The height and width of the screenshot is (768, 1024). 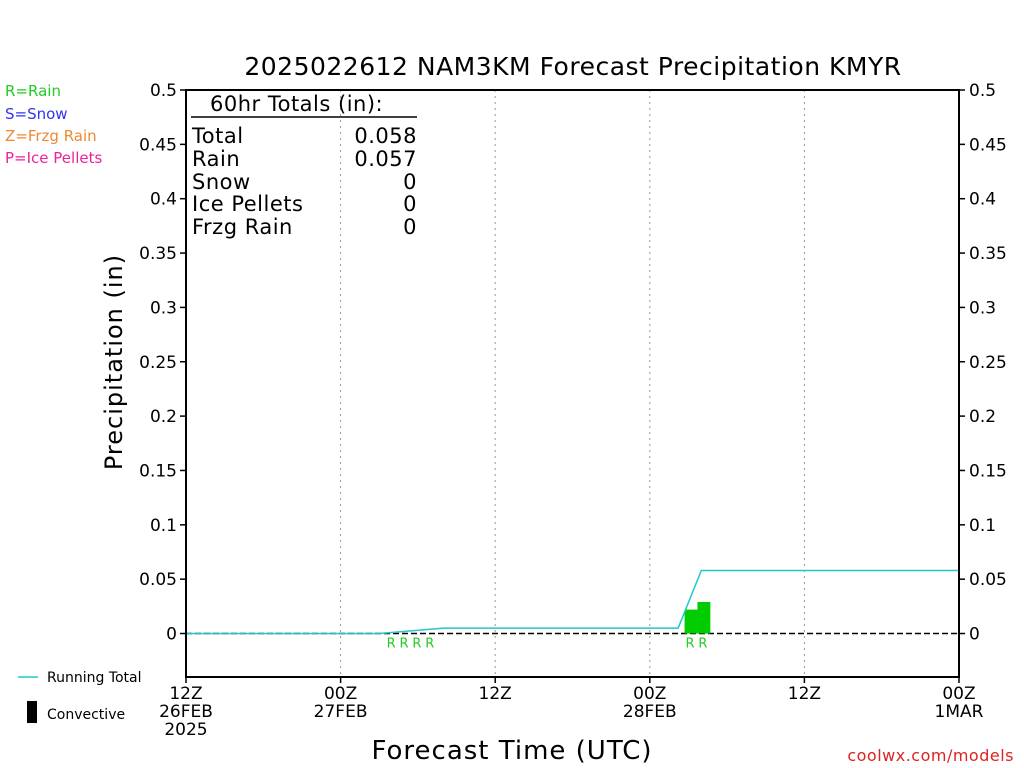 I want to click on totals-heading: 60hr Totals (in):, so click(x=296, y=104).